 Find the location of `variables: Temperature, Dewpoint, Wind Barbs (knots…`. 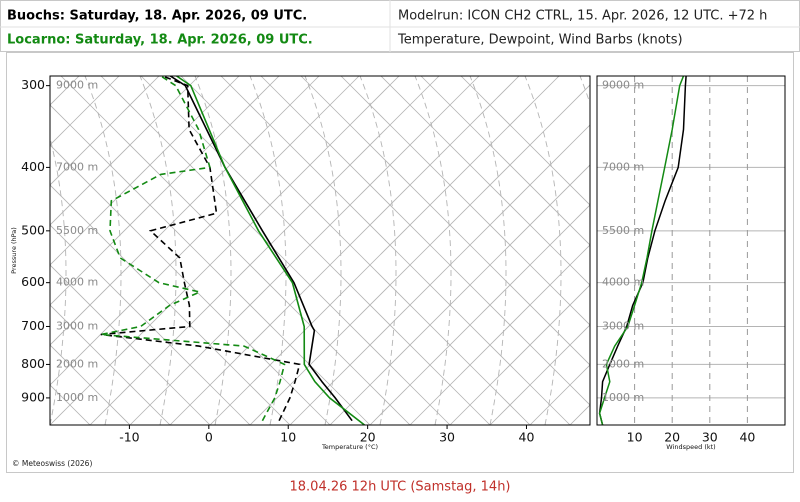

variables: Temperature, Dewpoint, Wind Barbs (knots… is located at coordinates (540, 40).